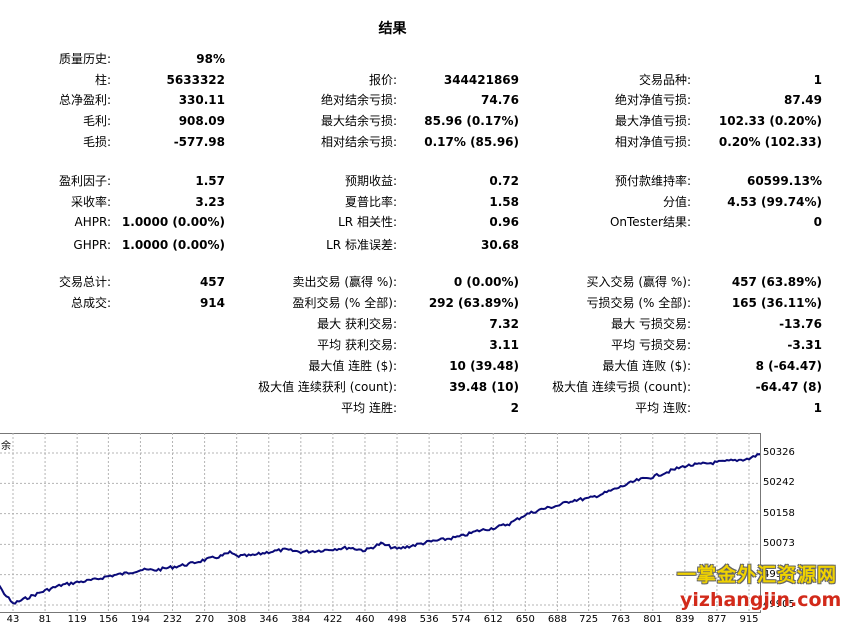 The image size is (843, 643). Describe the element at coordinates (788, 366) in the screenshot. I see `stat-value: 8 (-64.47)` at that location.